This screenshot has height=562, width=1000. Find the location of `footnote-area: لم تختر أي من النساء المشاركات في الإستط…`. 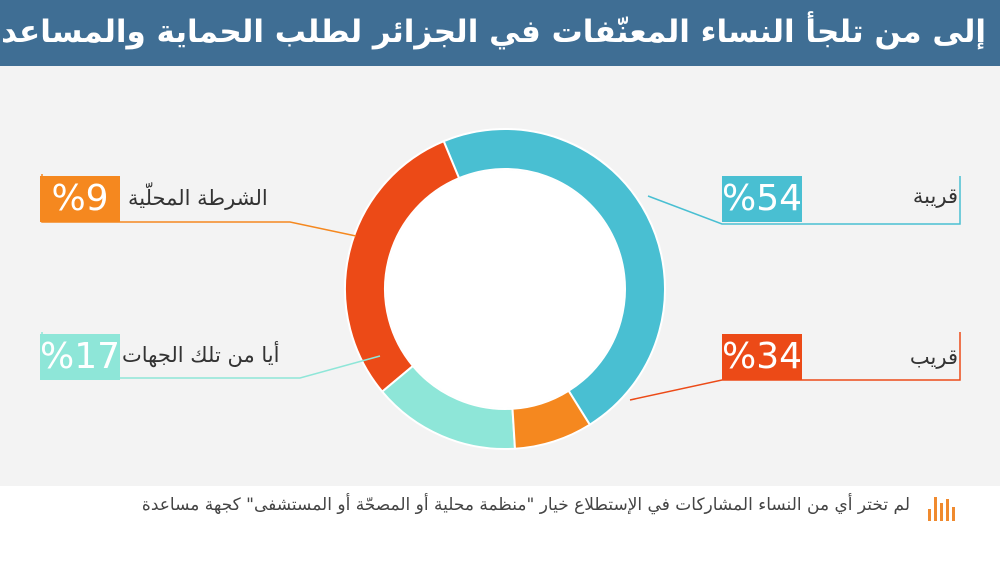

footnote-area: لم تختر أي من النساء المشاركات في الإستط… is located at coordinates (500, 524).